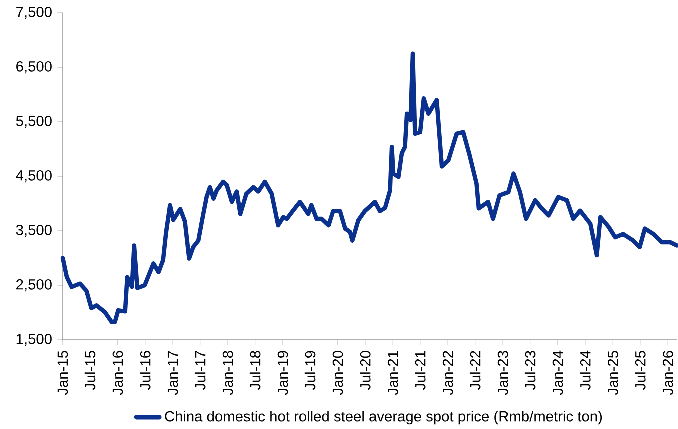 This screenshot has height=429, width=678. I want to click on x-tick-label: Jul-19, so click(310, 370).